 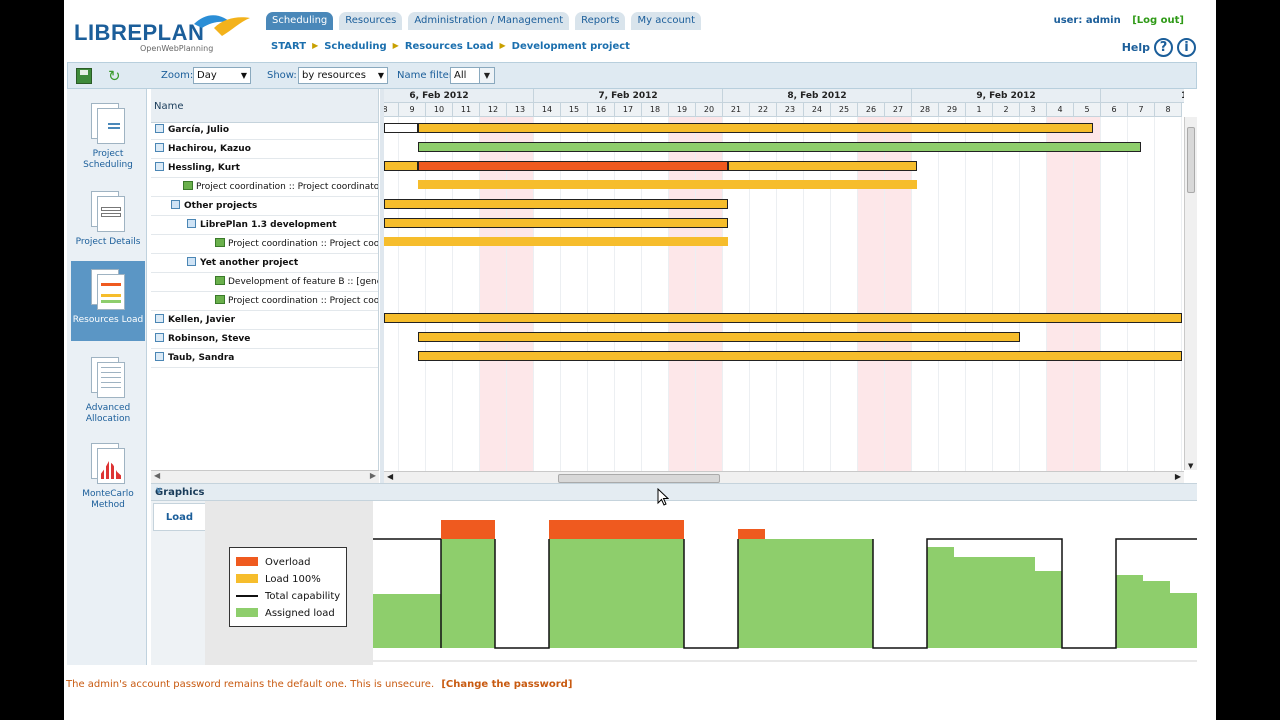 What do you see at coordinates (288, 613) in the screenshot?
I see `legend-item: Assigned load` at bounding box center [288, 613].